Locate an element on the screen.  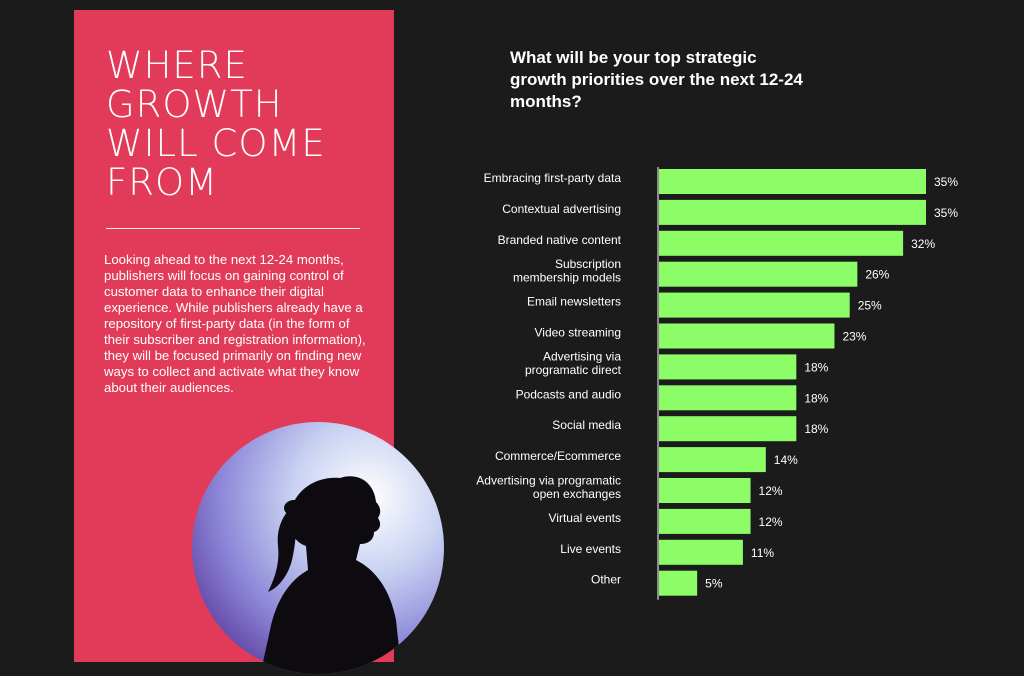
category-label: Email newsletters is located at coordinates (574, 302).